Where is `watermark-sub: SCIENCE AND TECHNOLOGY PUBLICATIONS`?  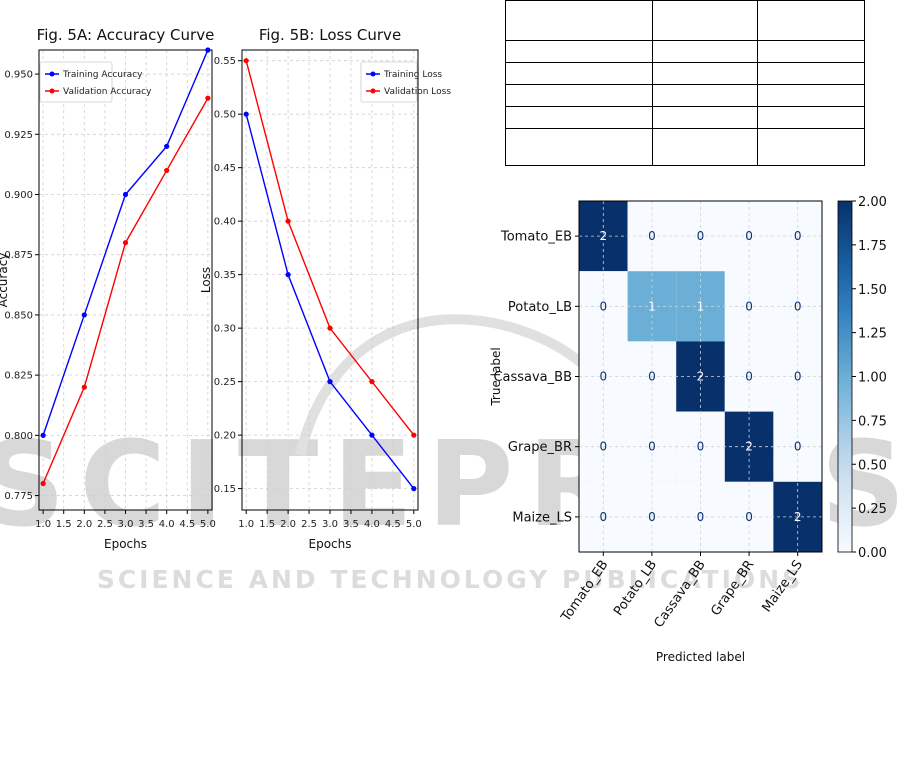 watermark-sub: SCIENCE AND TECHNOLOGY PUBLICATIONS is located at coordinates (450, 579).